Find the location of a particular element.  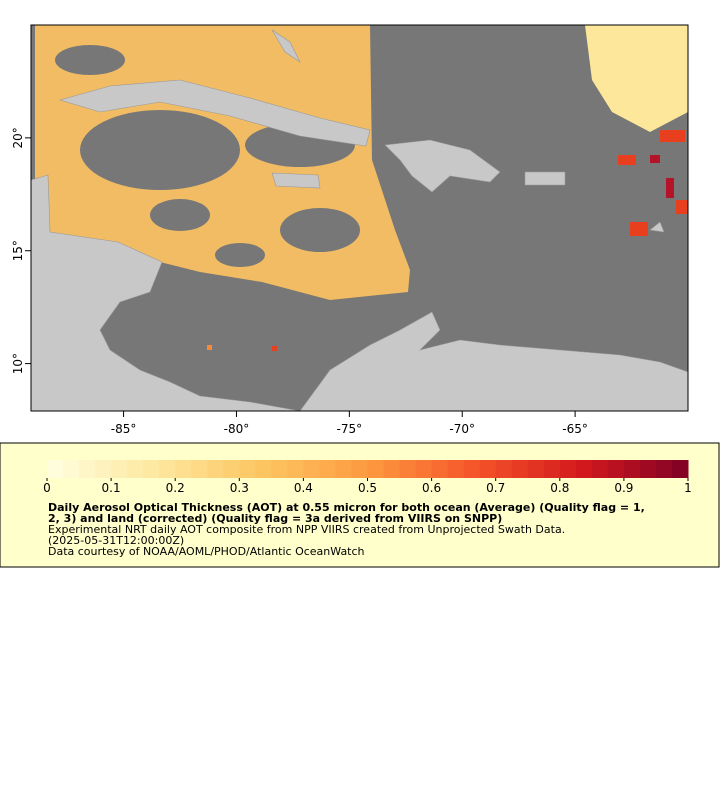

colorbar-tick-label: 0.4 is located at coordinates (303, 488).